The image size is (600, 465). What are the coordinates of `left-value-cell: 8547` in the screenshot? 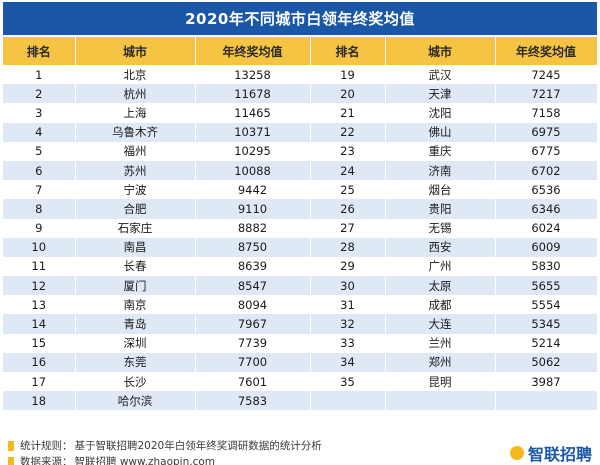 It's located at (253, 286).